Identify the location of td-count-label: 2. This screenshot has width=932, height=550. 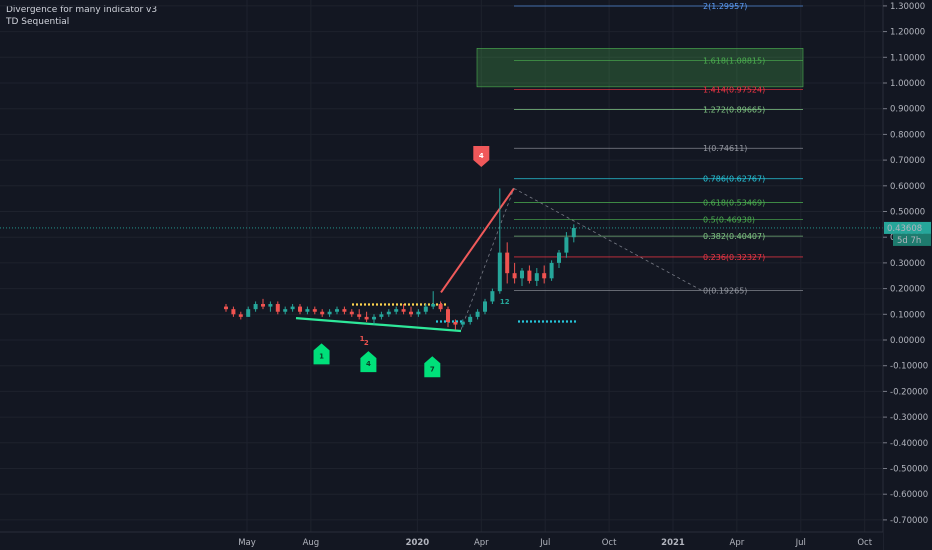
(366, 343).